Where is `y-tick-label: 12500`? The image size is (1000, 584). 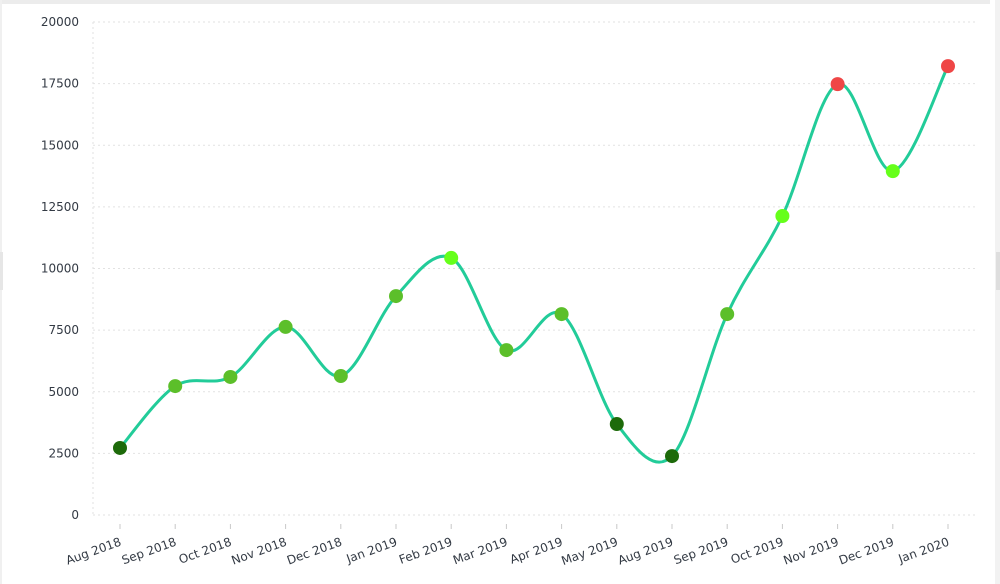
y-tick-label: 12500 is located at coordinates (60, 207).